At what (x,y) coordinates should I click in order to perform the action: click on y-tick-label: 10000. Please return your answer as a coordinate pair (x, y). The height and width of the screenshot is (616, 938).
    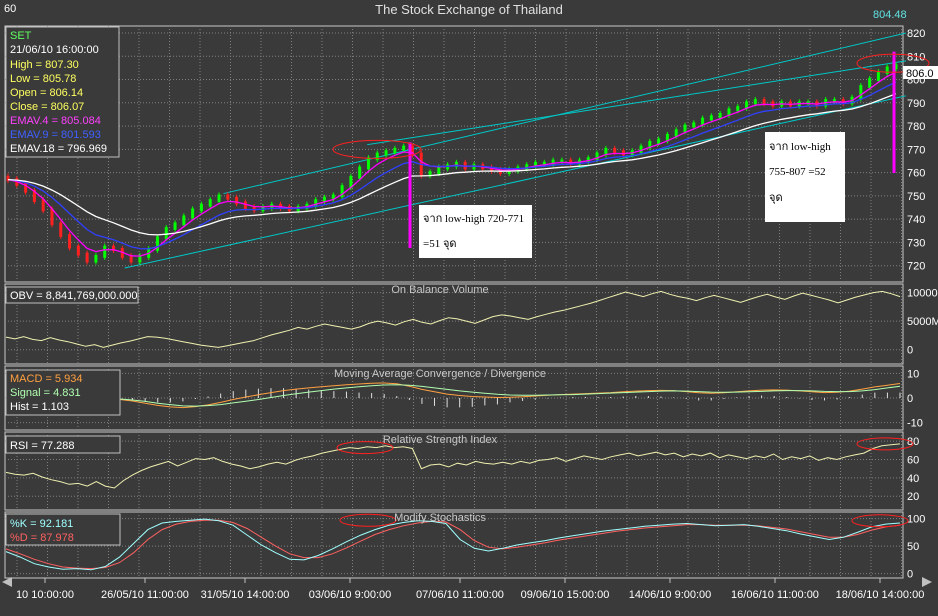
    Looking at the image, I should click on (922, 294).